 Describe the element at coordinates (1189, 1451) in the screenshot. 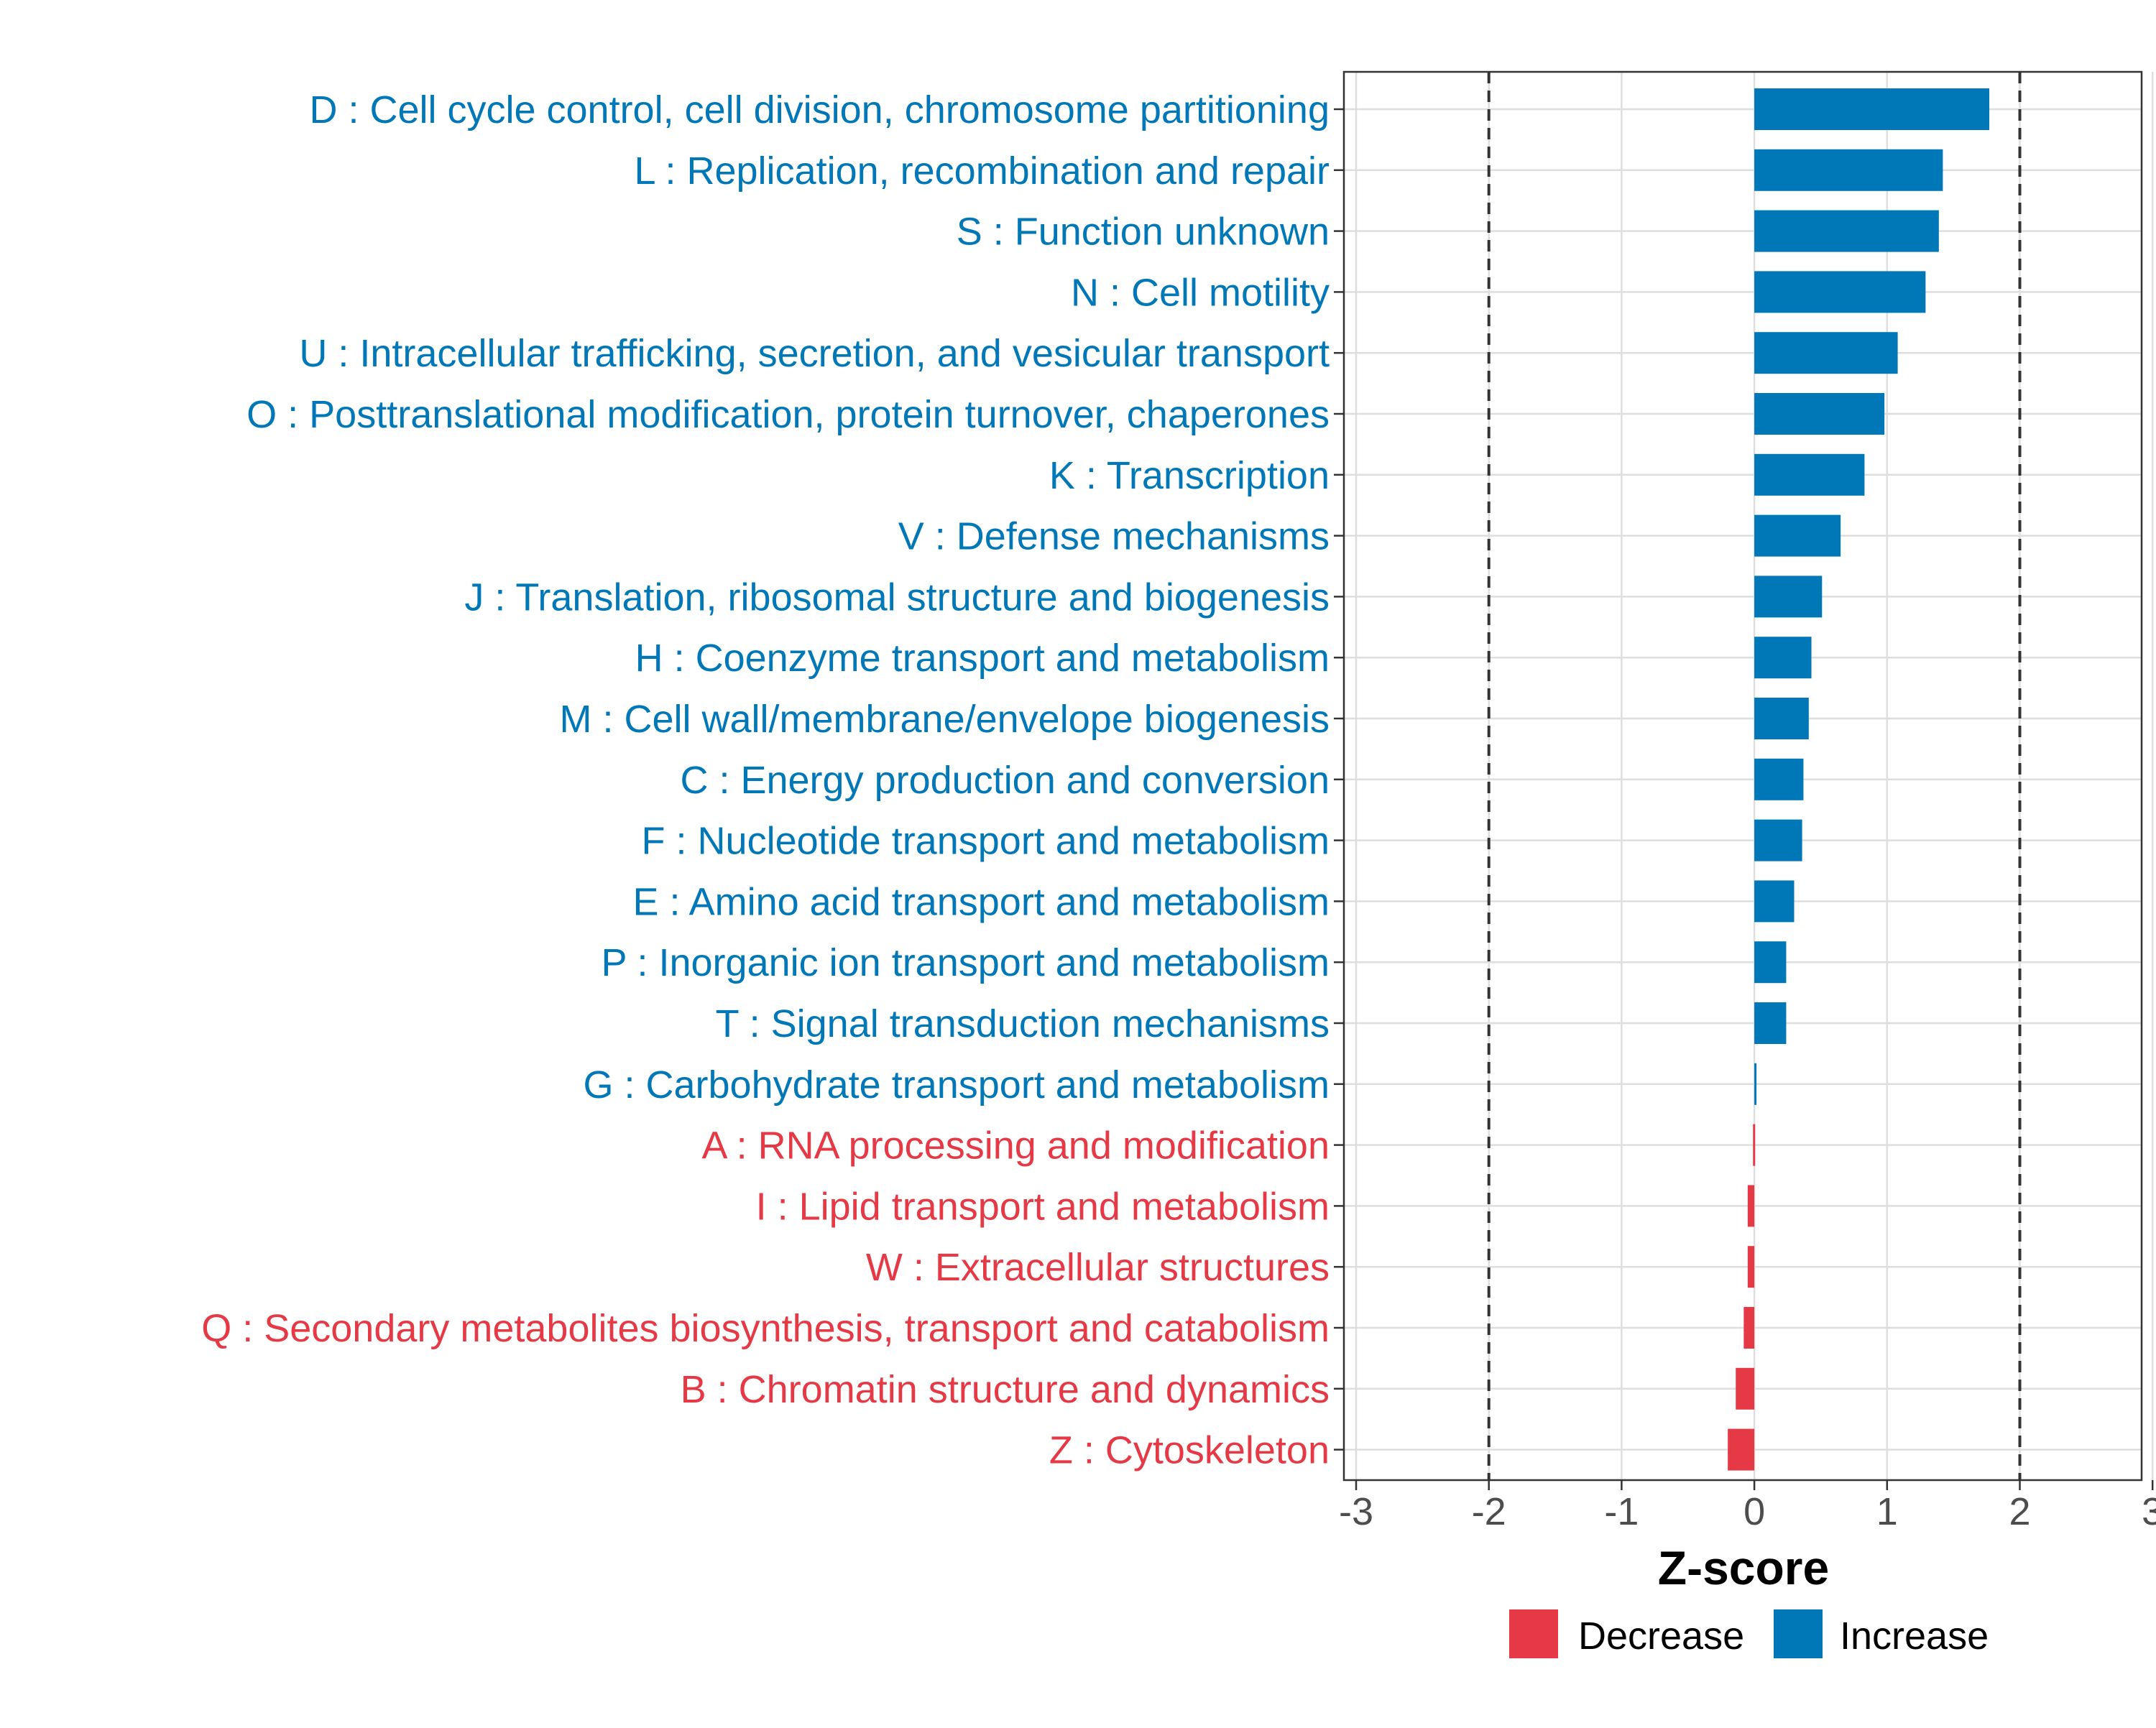

I see `y-tick-label: Z : Cytoskeleton` at that location.